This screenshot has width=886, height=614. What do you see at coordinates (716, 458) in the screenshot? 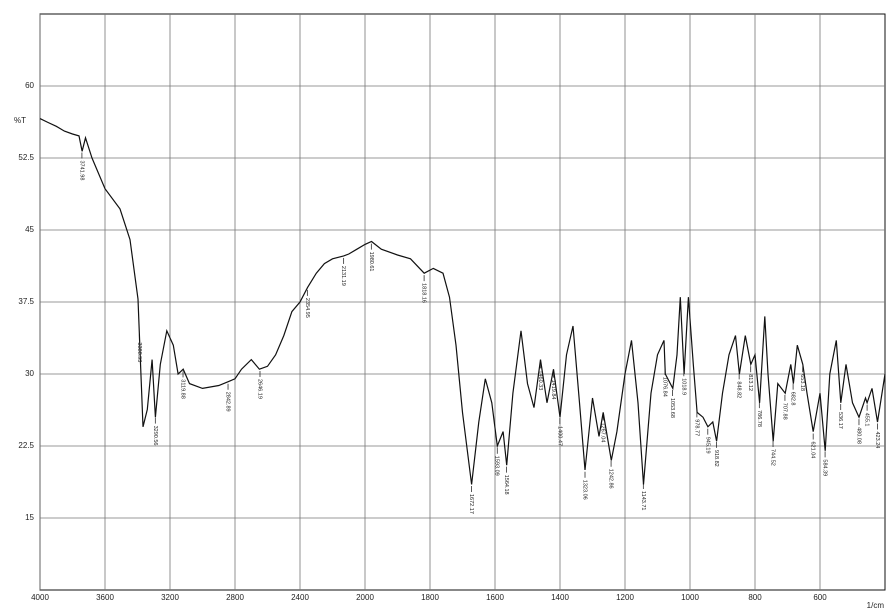
I see `peak-label: 918.82` at bounding box center [716, 458].